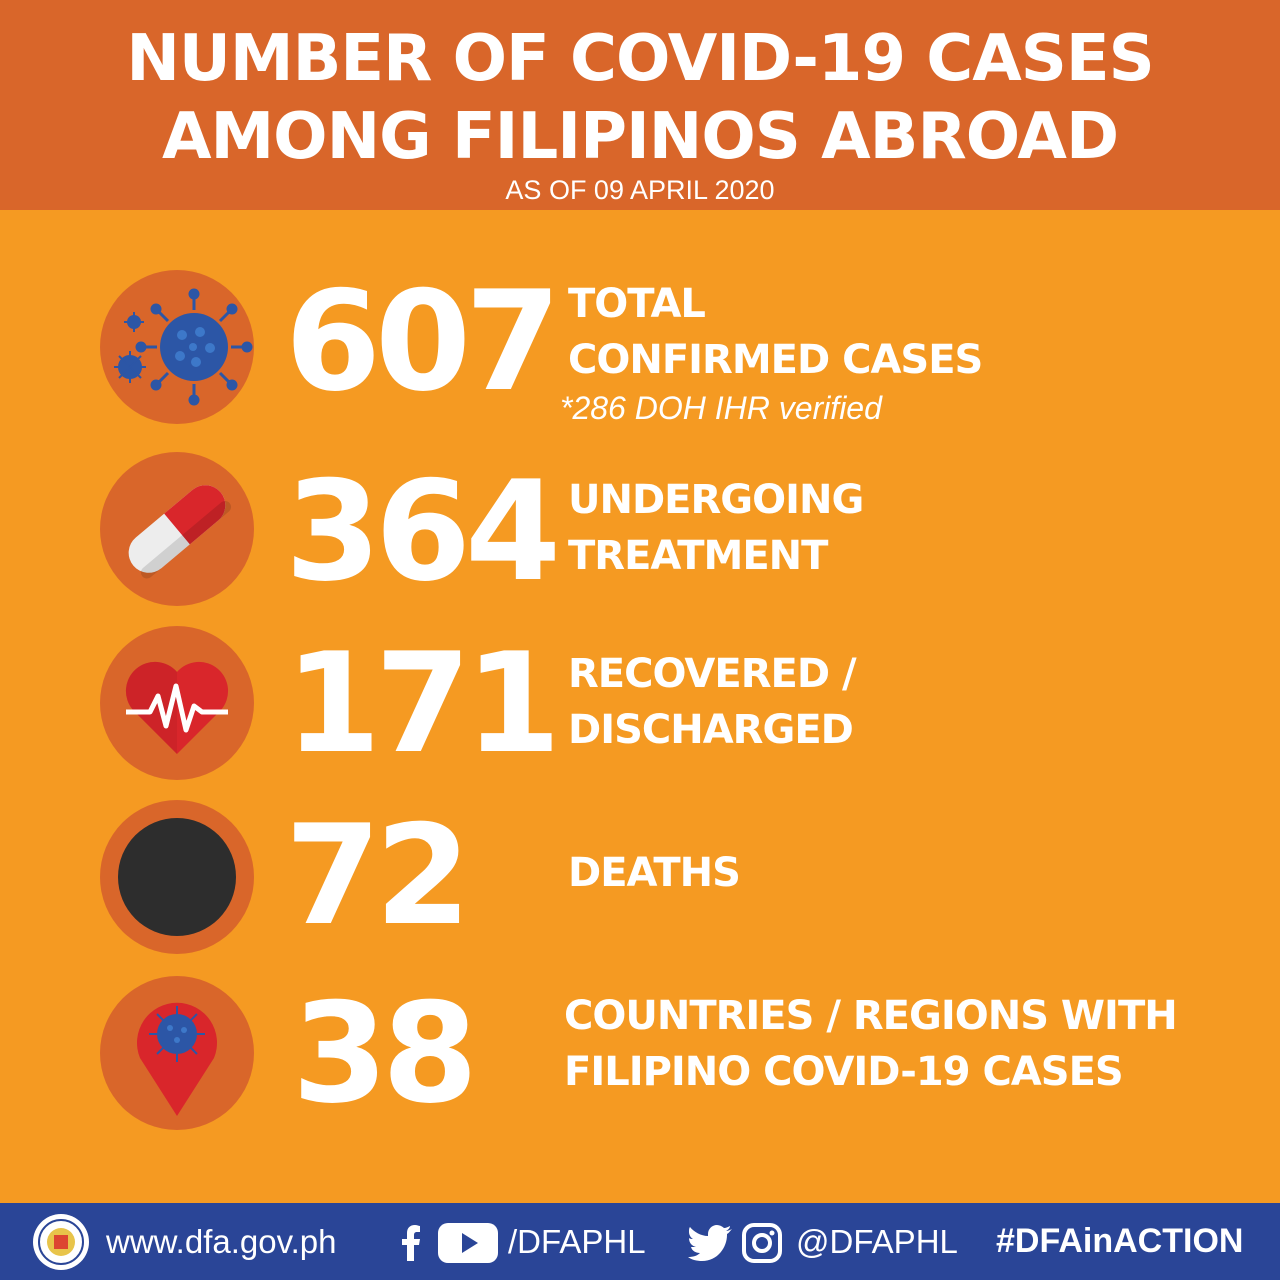 The image size is (1280, 1280). Describe the element at coordinates (716, 500) in the screenshot. I see `undergoing-treatment-label-1: UNDERGOING` at that location.